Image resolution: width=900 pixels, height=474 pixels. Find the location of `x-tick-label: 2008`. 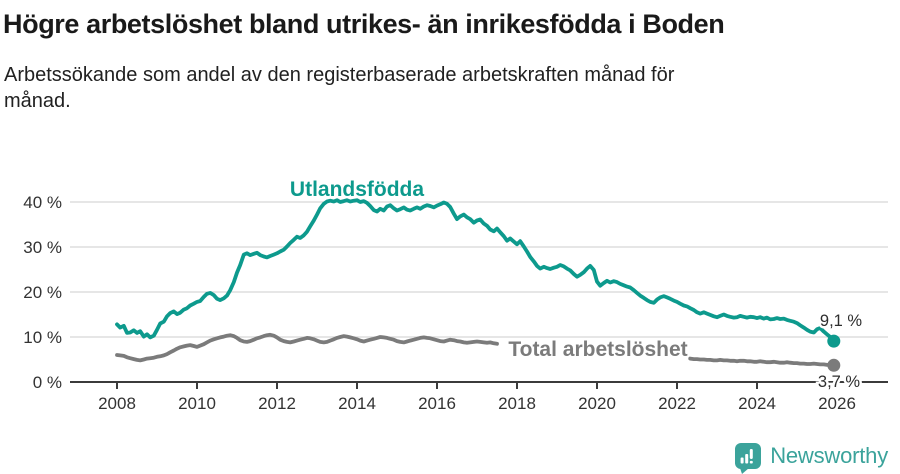

x-tick-label: 2008 is located at coordinates (117, 403).